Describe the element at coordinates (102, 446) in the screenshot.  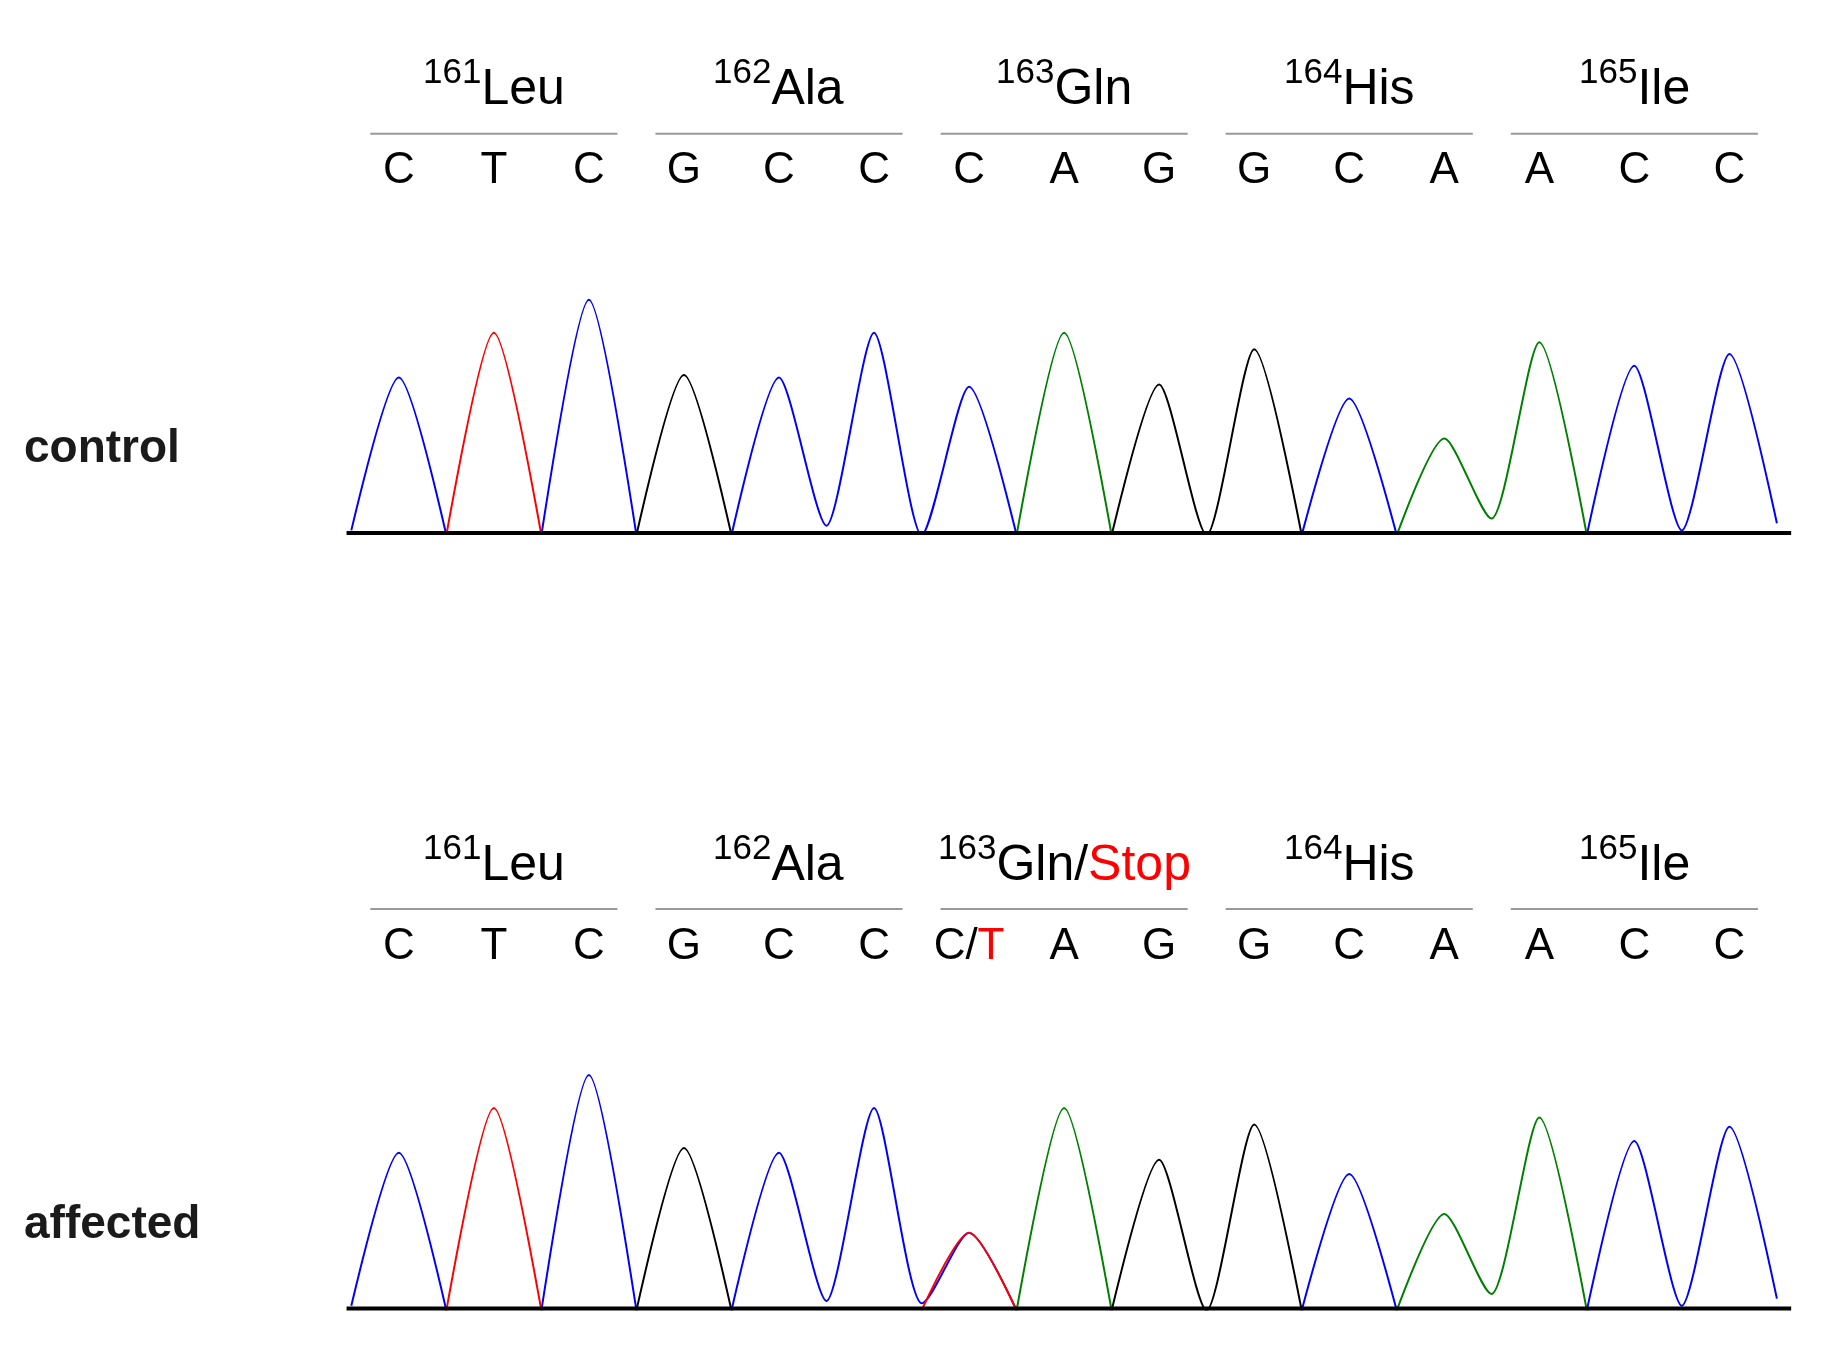
I see `text: control` at that location.